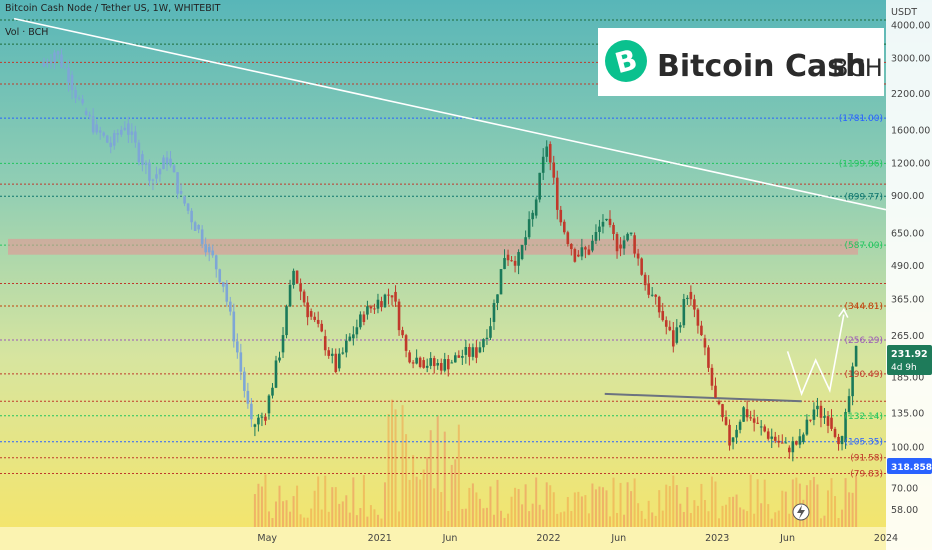 Image resolution: width=932 pixels, height=550 pixels. I want to click on y-tick-label: 900.00, so click(907, 196).